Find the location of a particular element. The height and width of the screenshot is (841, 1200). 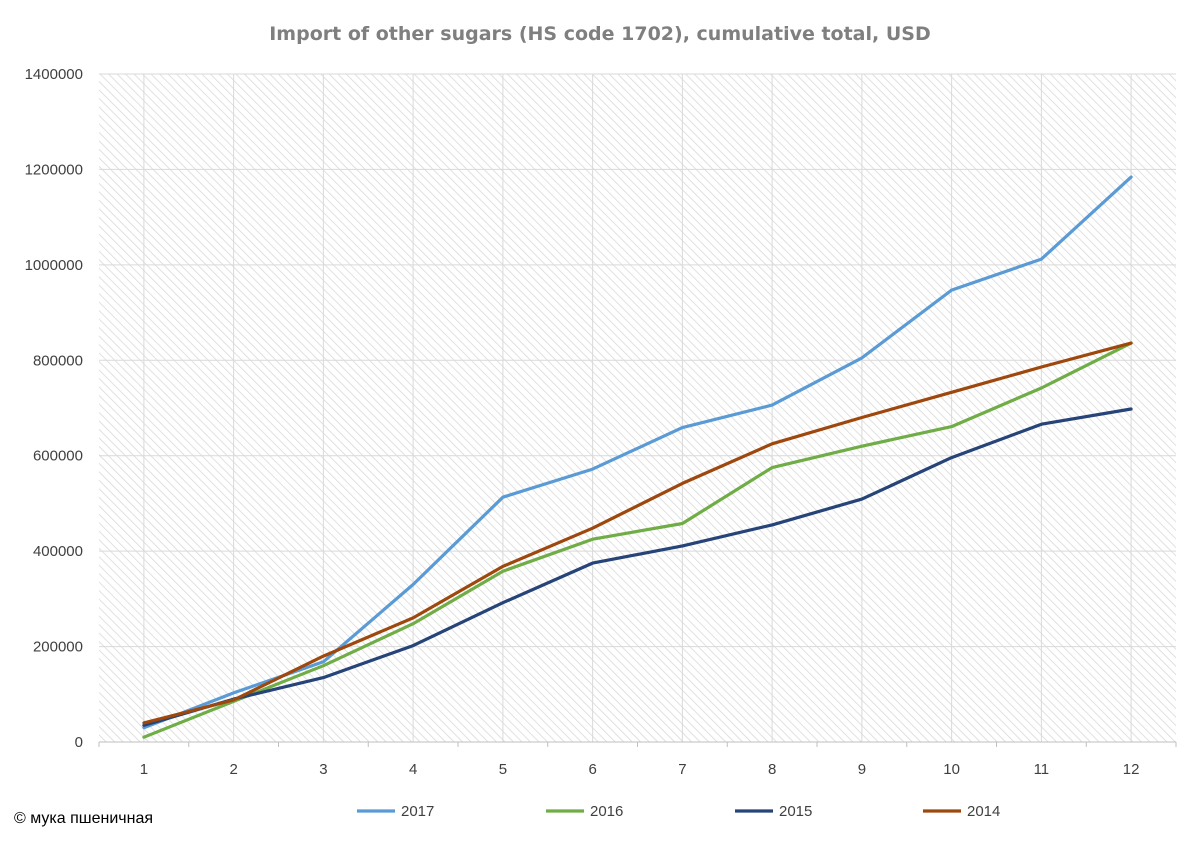

x-tick-label: 9 is located at coordinates (862, 769).